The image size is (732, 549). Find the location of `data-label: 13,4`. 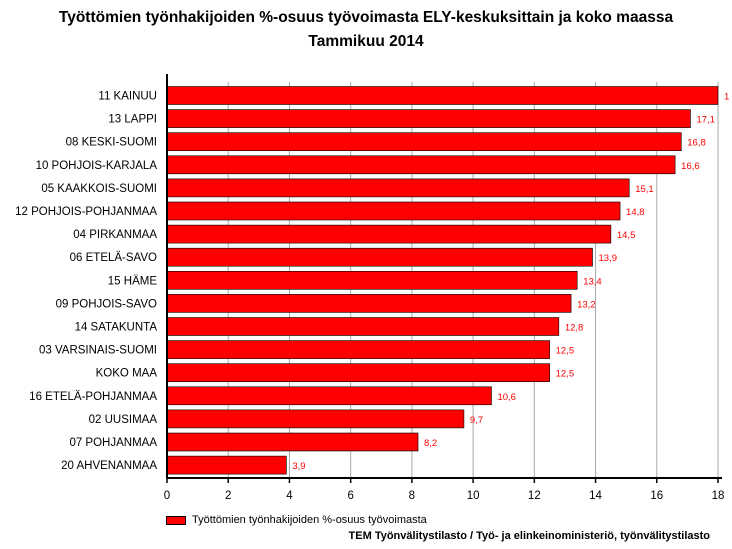

data-label: 13,4 is located at coordinates (592, 281).